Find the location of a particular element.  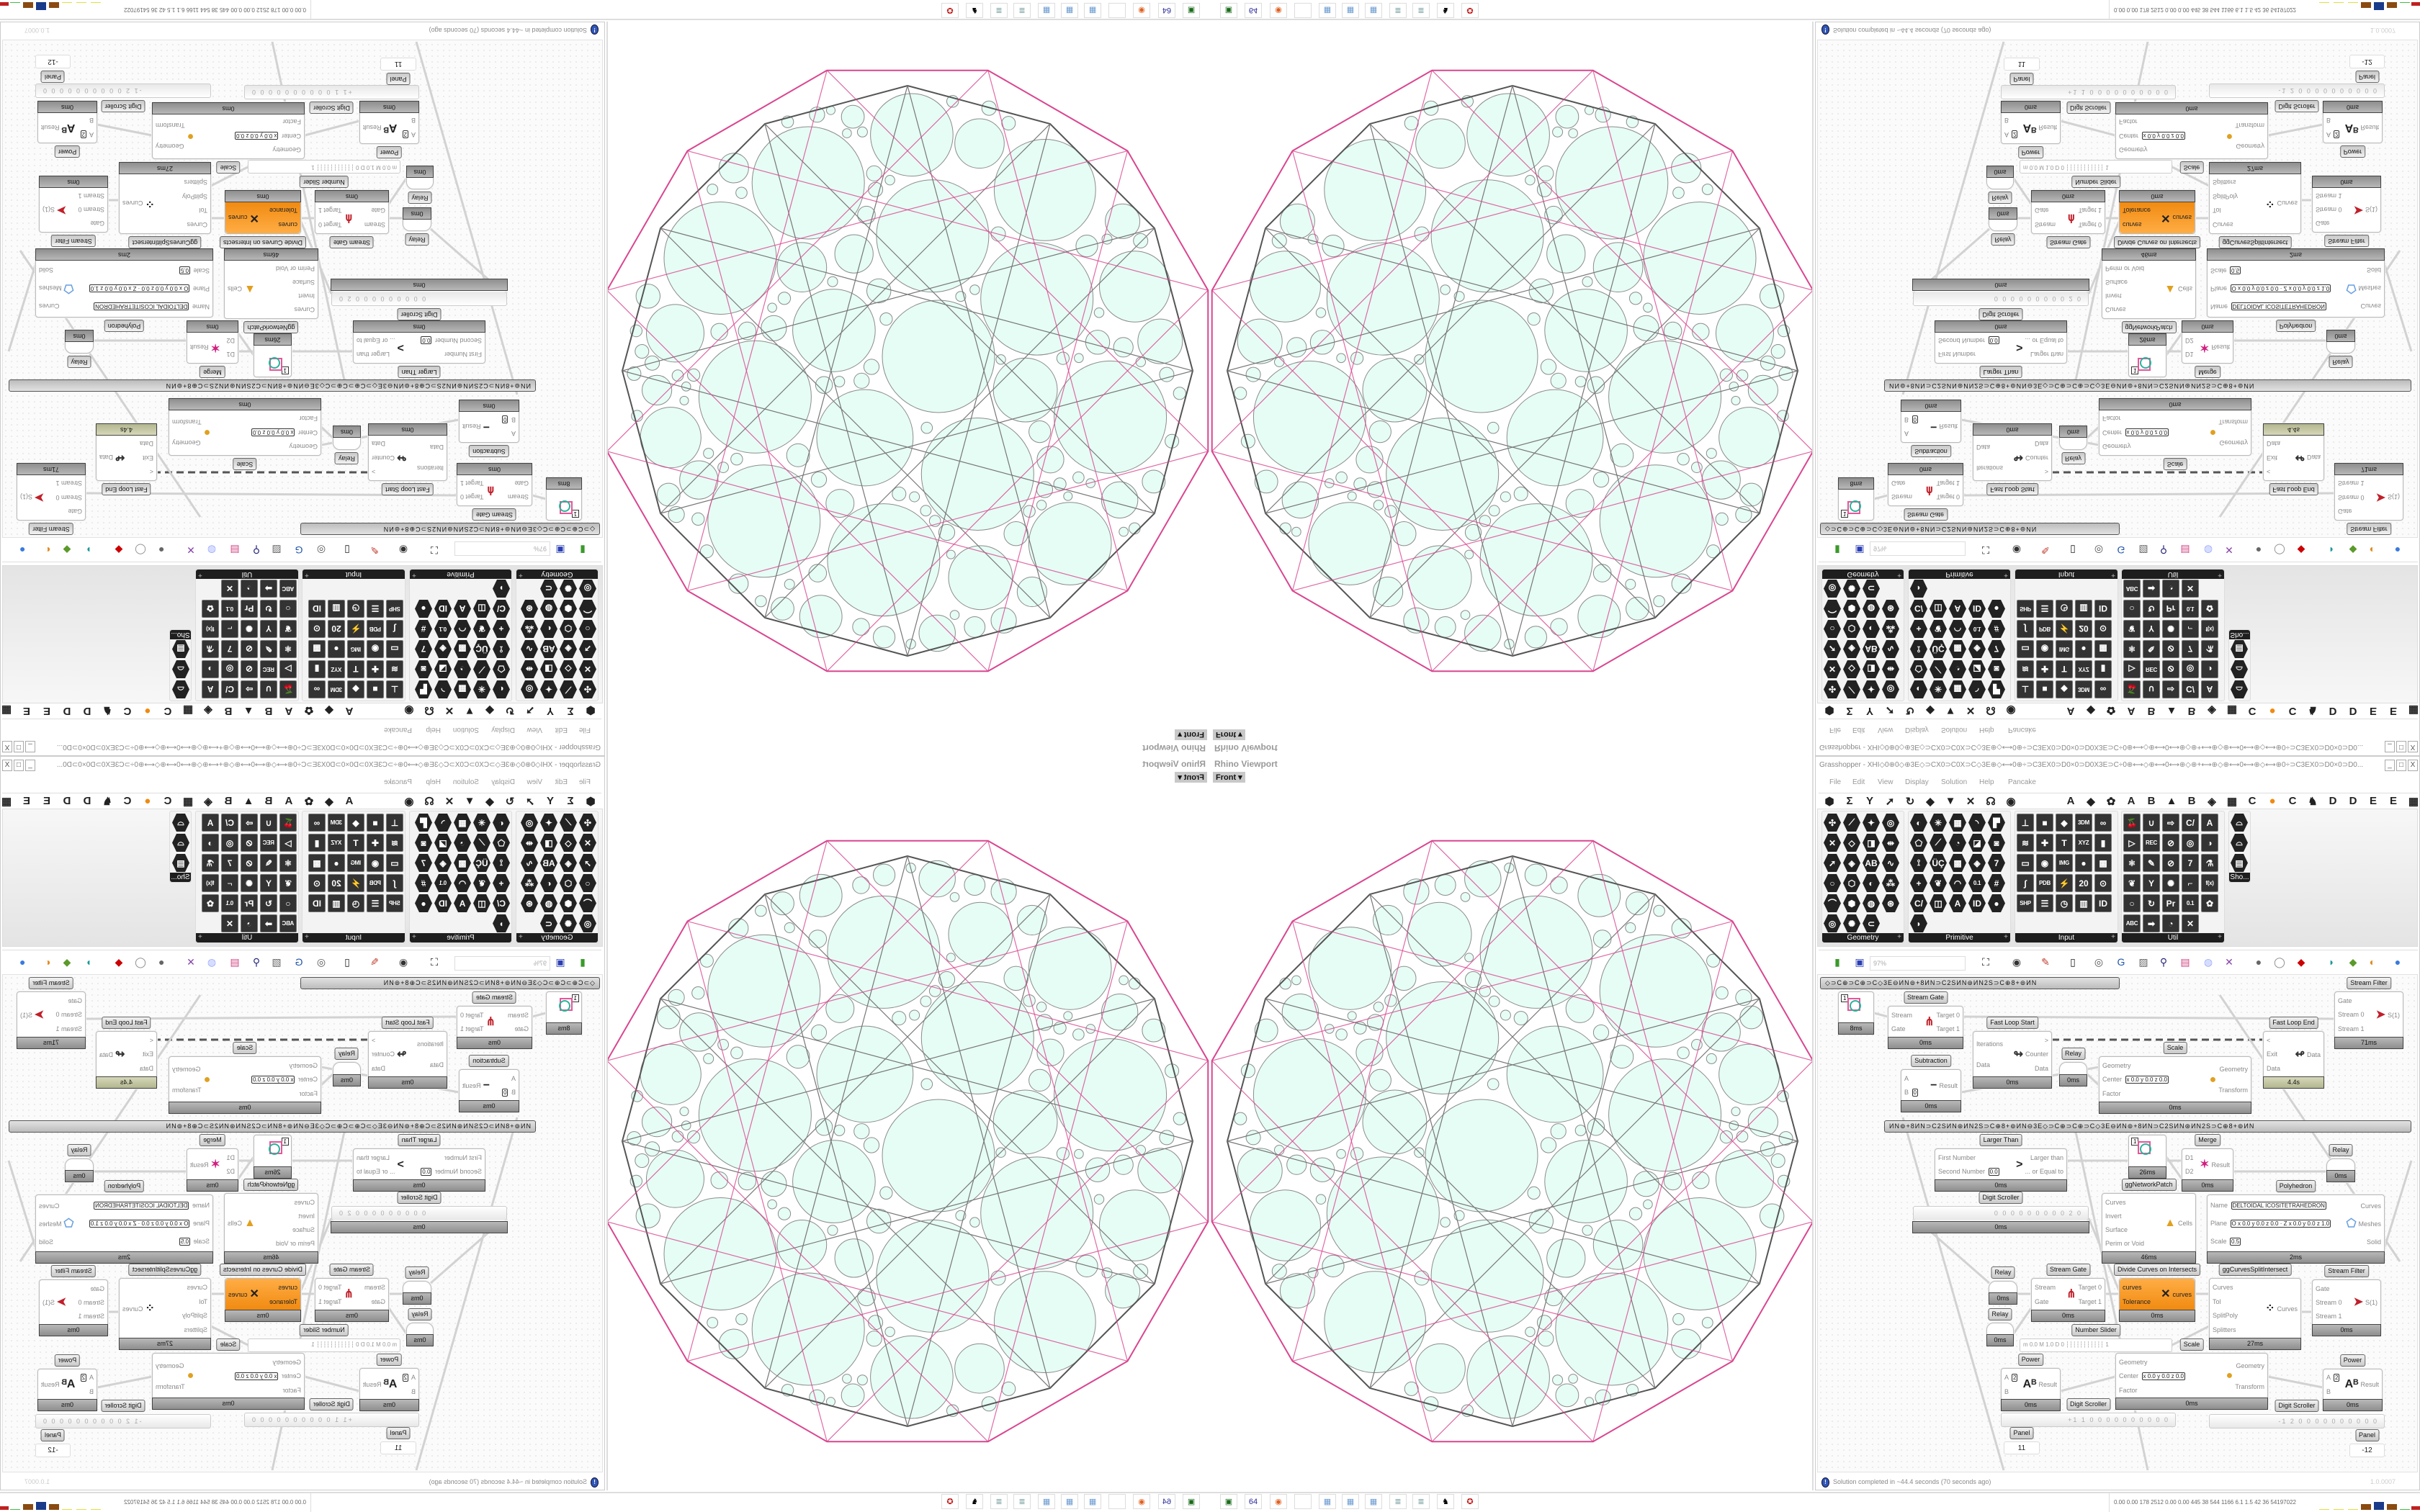

taskbar-app-green-icon: ▣ is located at coordinates (1191, 10).